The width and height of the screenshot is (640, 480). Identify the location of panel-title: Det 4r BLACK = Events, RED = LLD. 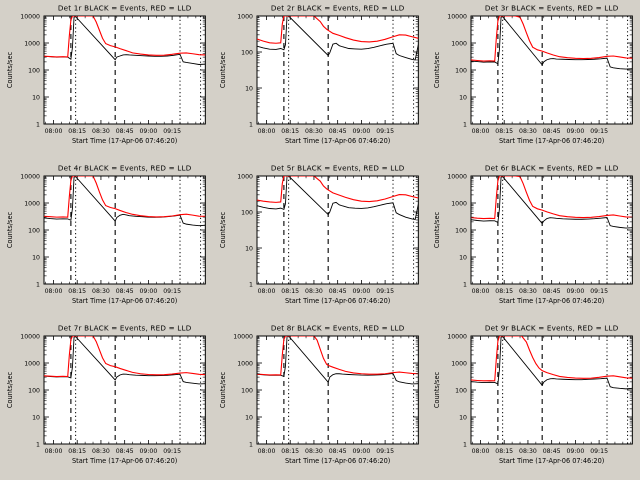
(125, 168).